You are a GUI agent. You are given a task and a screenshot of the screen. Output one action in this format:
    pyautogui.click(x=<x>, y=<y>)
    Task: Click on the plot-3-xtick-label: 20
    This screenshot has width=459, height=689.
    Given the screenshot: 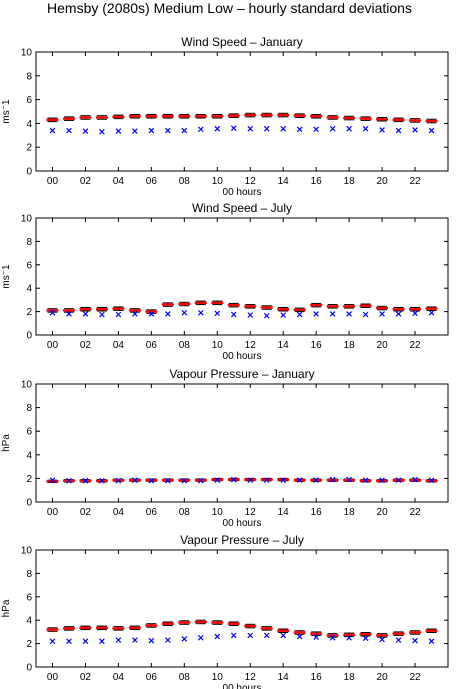 What is the action you would take?
    pyautogui.click(x=383, y=512)
    